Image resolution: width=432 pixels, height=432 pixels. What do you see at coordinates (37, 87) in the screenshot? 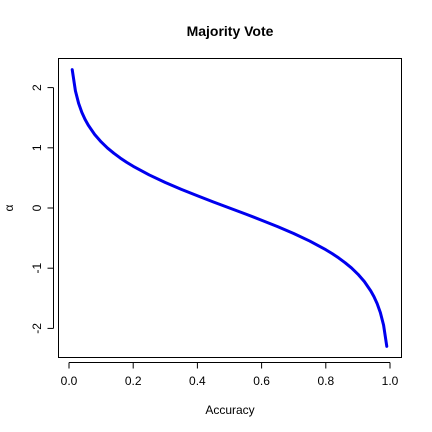
I see `y-tick-label: 2` at bounding box center [37, 87].